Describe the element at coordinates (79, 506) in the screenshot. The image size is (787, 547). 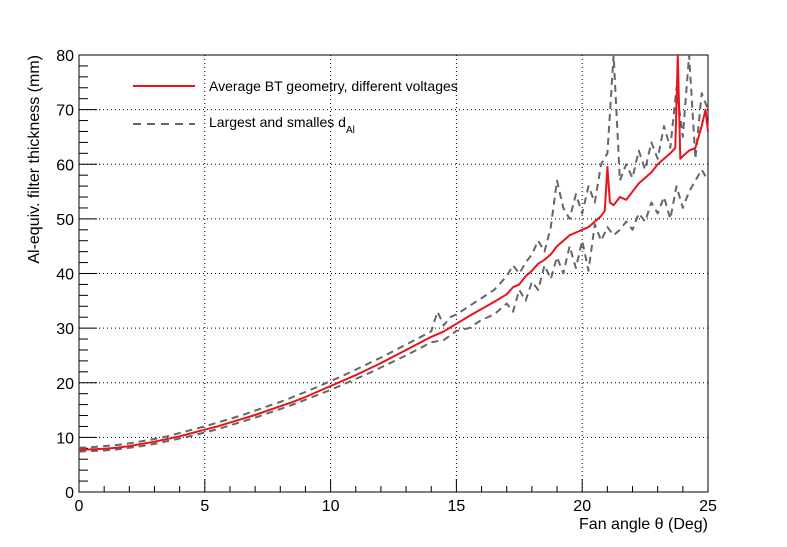
I see `x-tick-label: 0` at that location.